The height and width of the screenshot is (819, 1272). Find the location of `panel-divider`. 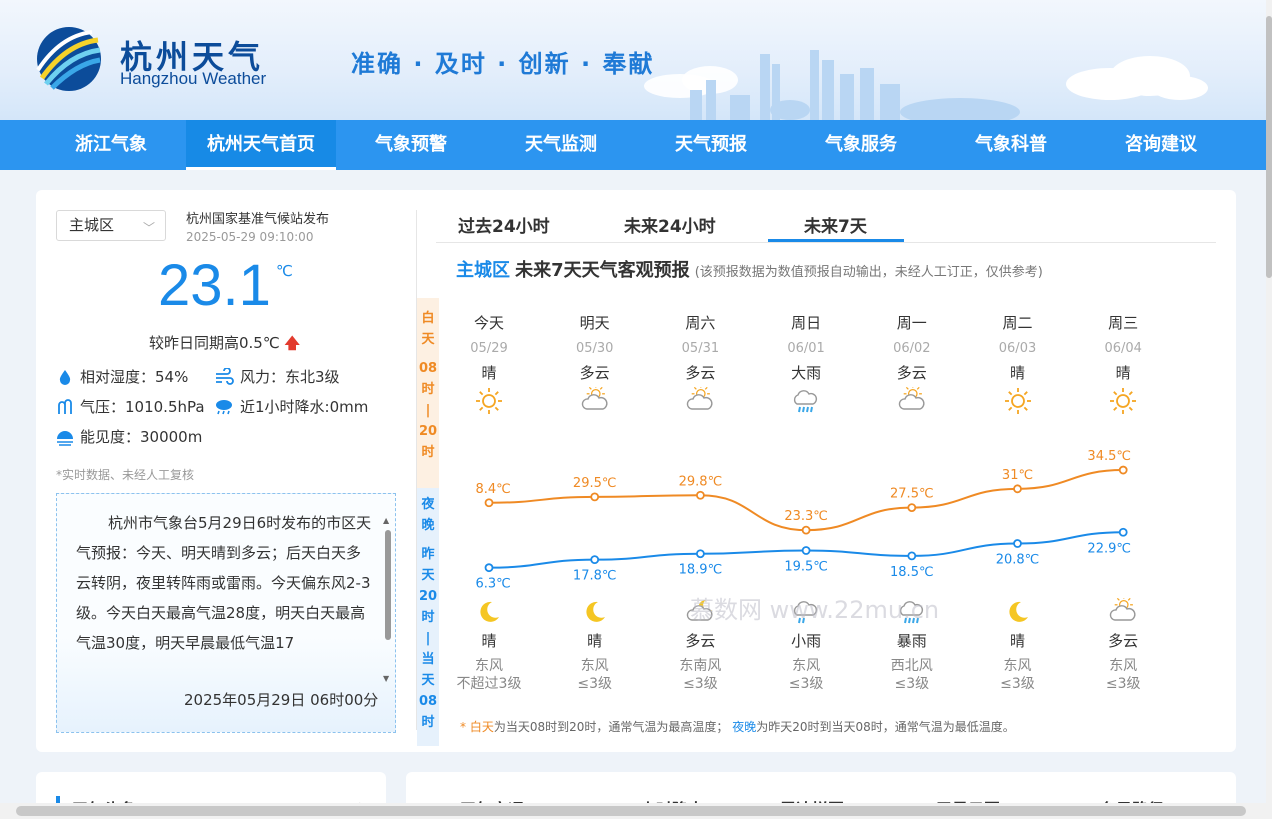

panel-divider is located at coordinates (416, 470).